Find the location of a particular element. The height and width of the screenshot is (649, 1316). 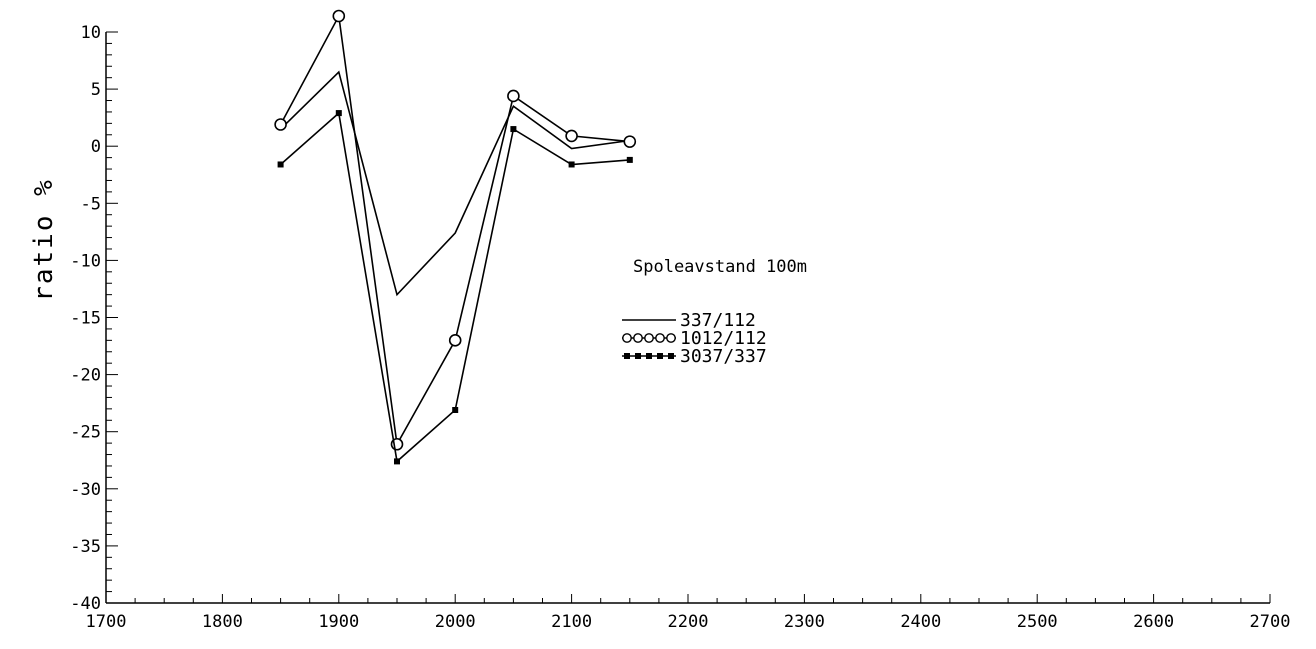

x-tick-label: 1900 is located at coordinates (338, 622).